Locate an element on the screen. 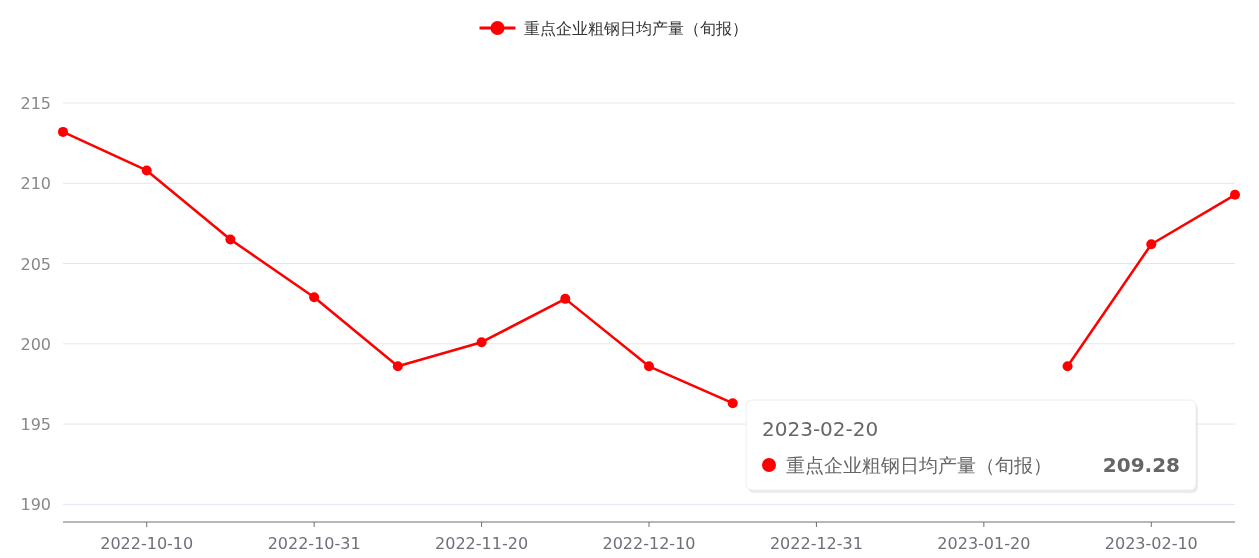  y-tick-label: 195 is located at coordinates (35, 425).